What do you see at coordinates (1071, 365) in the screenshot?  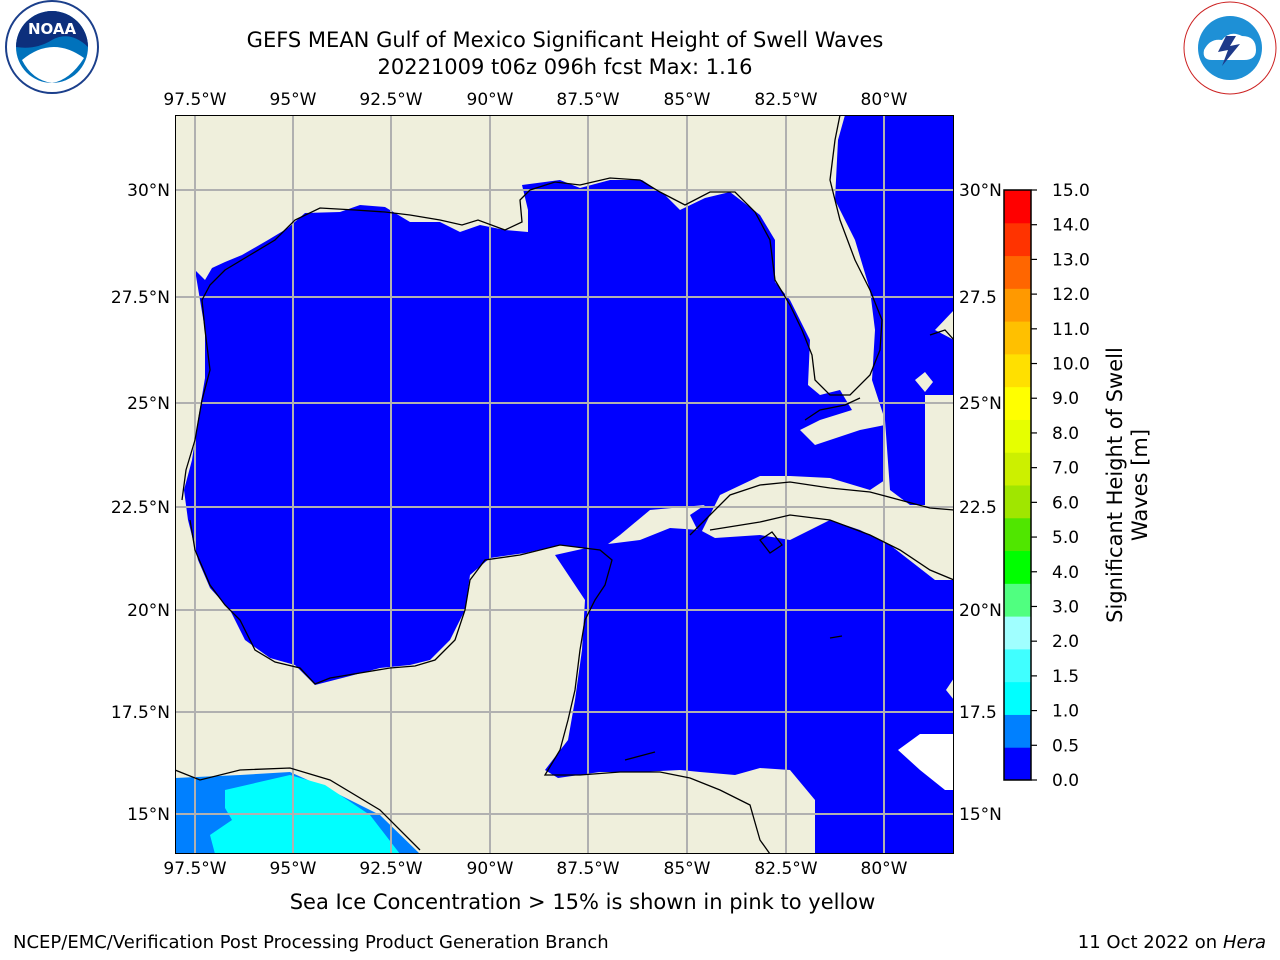 I see `colorbar-tick-label: 10.0` at bounding box center [1071, 365].